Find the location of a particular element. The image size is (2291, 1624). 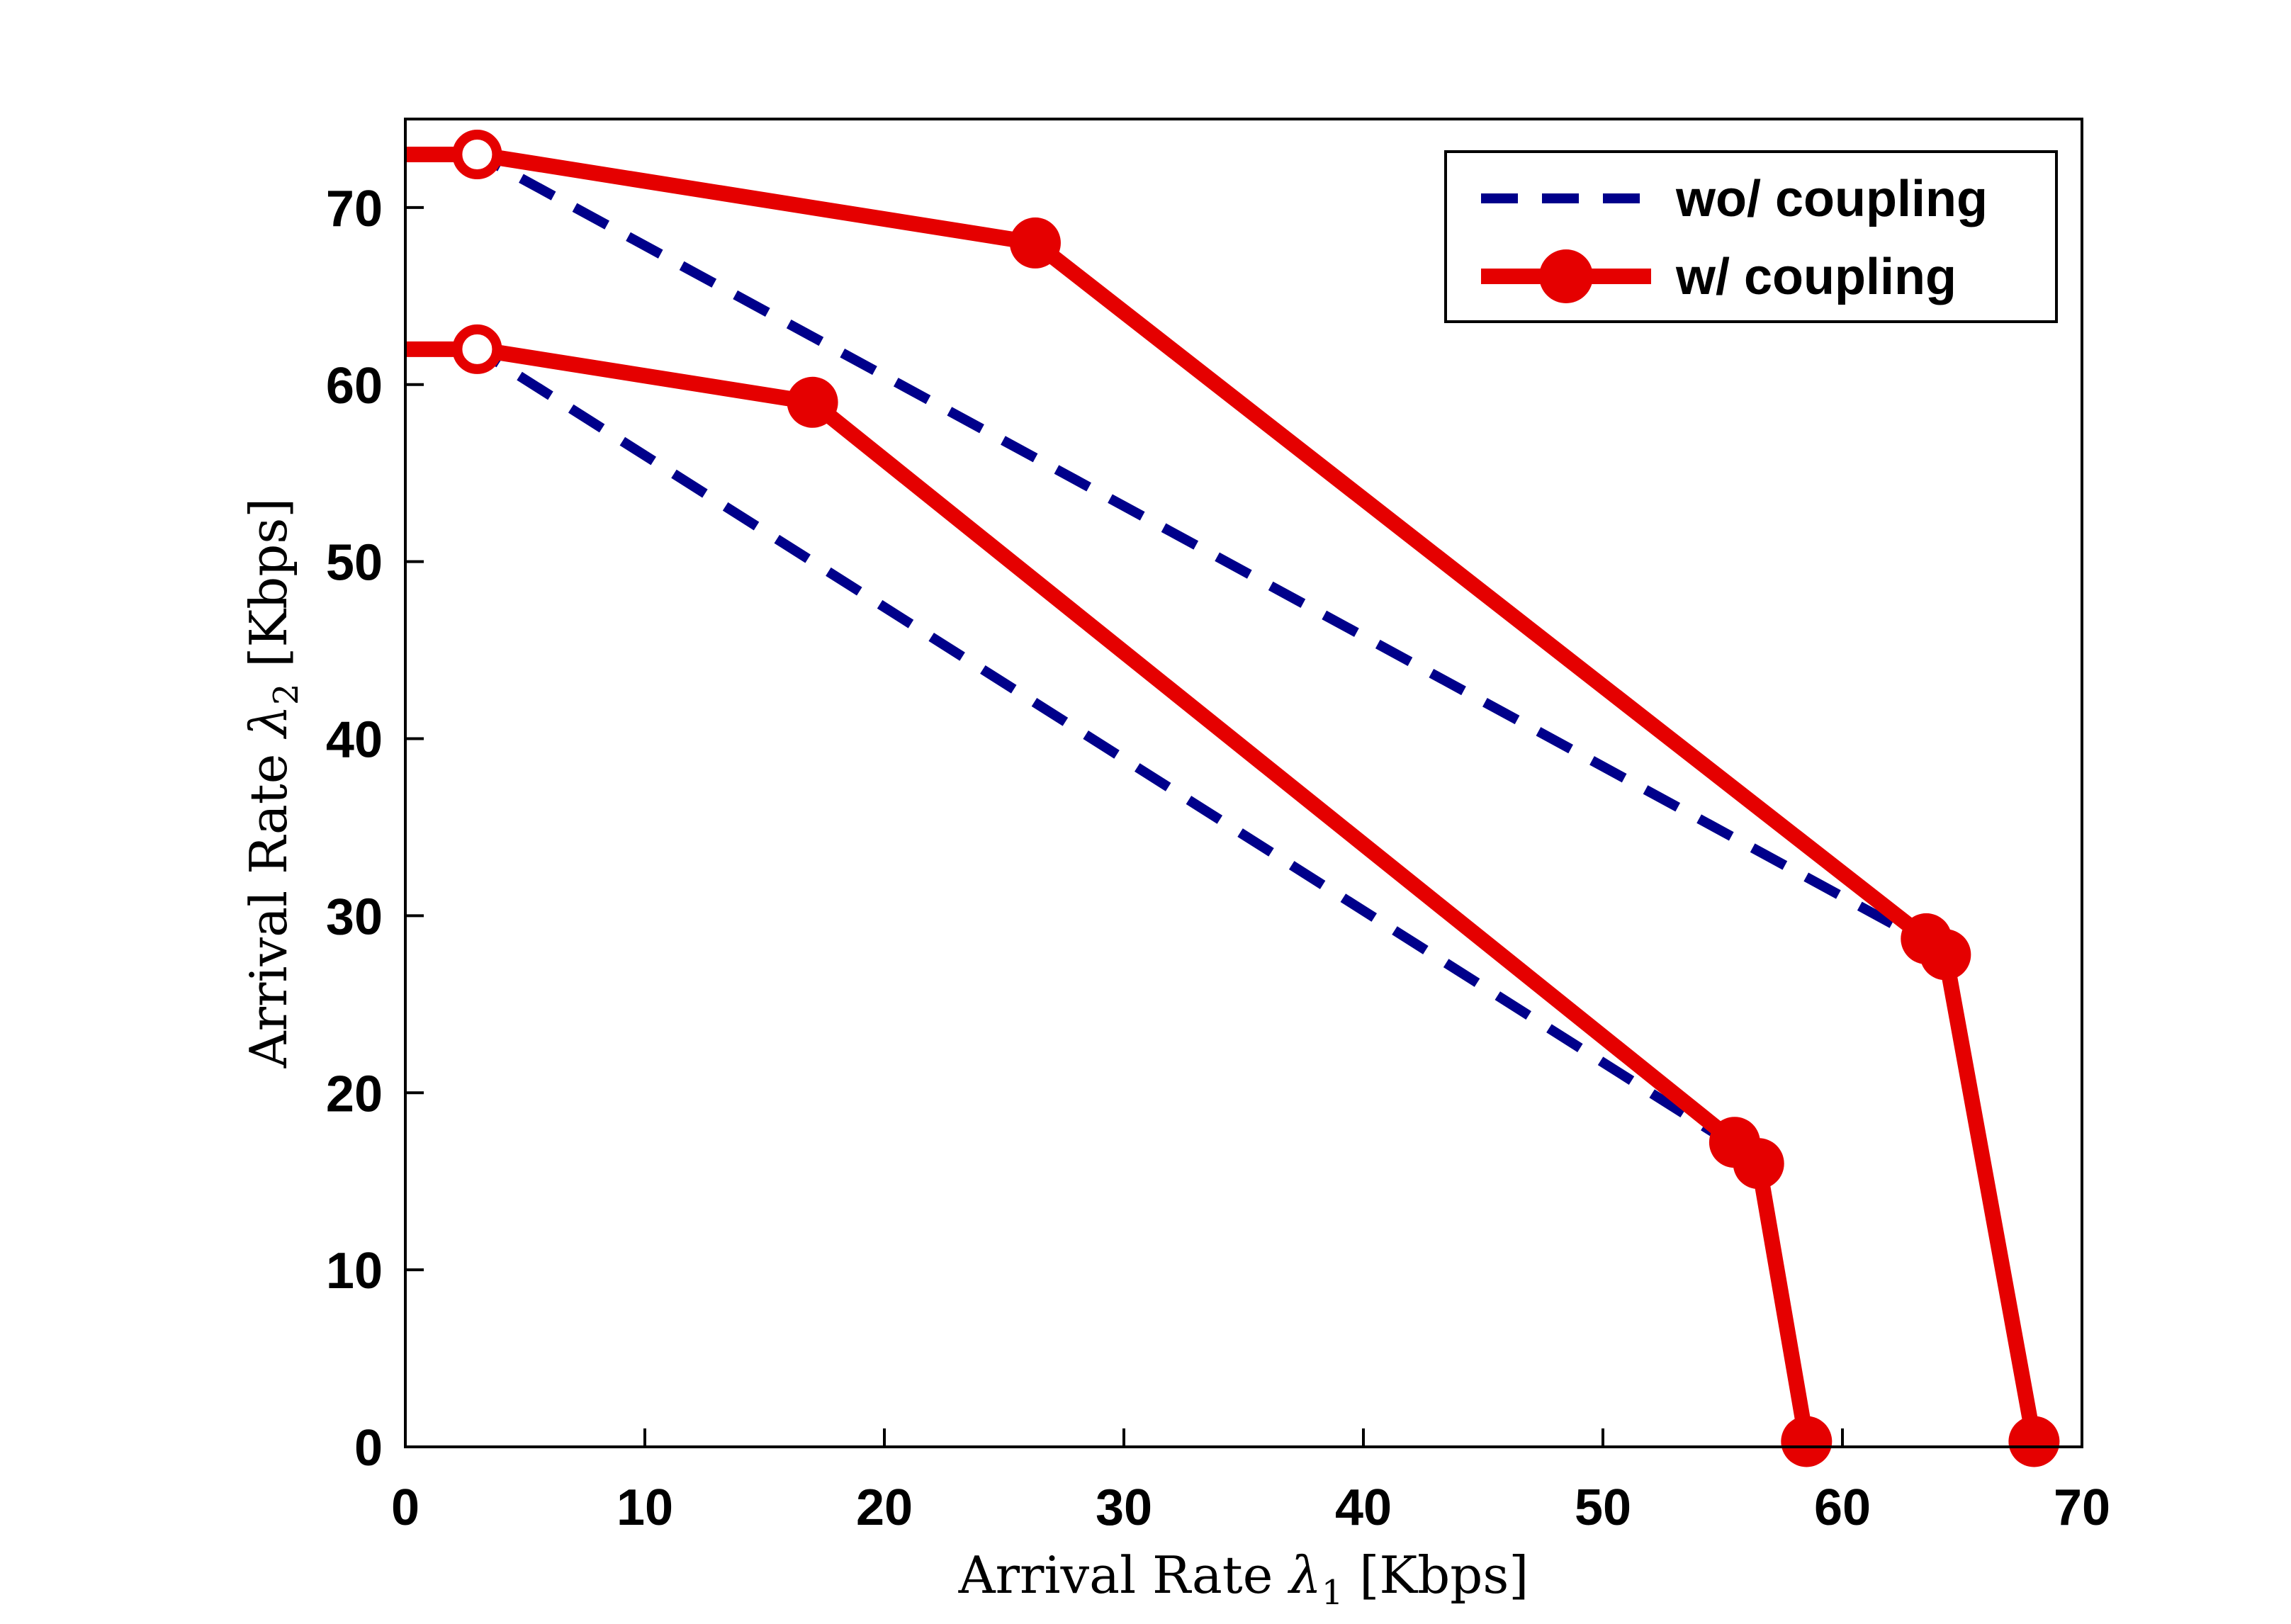

legend: wo/ coupling w/ coupling is located at coordinates (1751, 236).